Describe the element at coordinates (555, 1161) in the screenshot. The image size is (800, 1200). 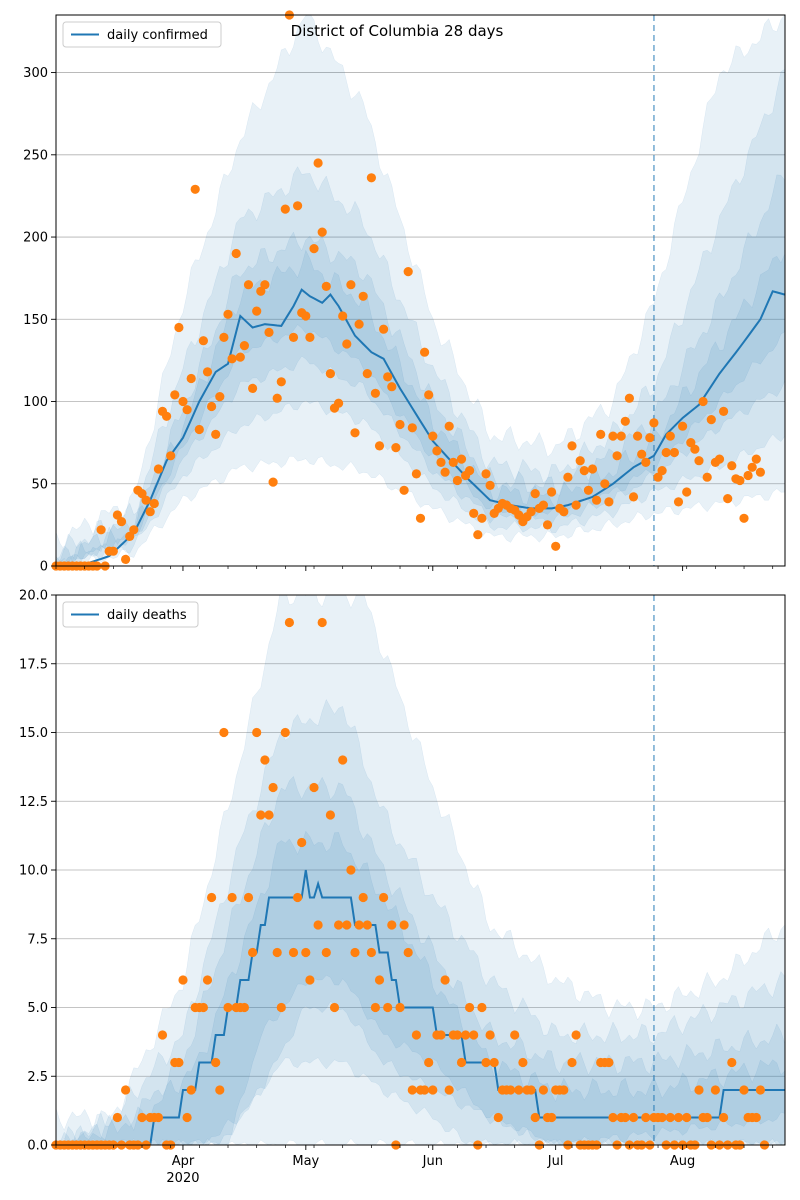
I see `x-tick-label: Jul` at that location.